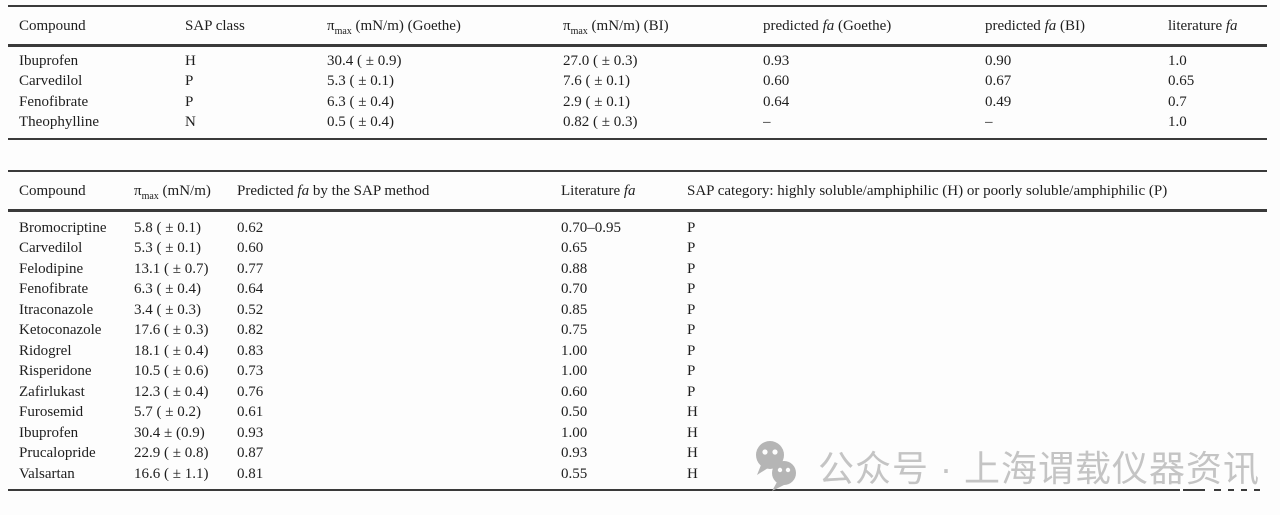 This screenshot has height=515, width=1280. What do you see at coordinates (215, 26) in the screenshot?
I see `column-header: SAP class` at bounding box center [215, 26].